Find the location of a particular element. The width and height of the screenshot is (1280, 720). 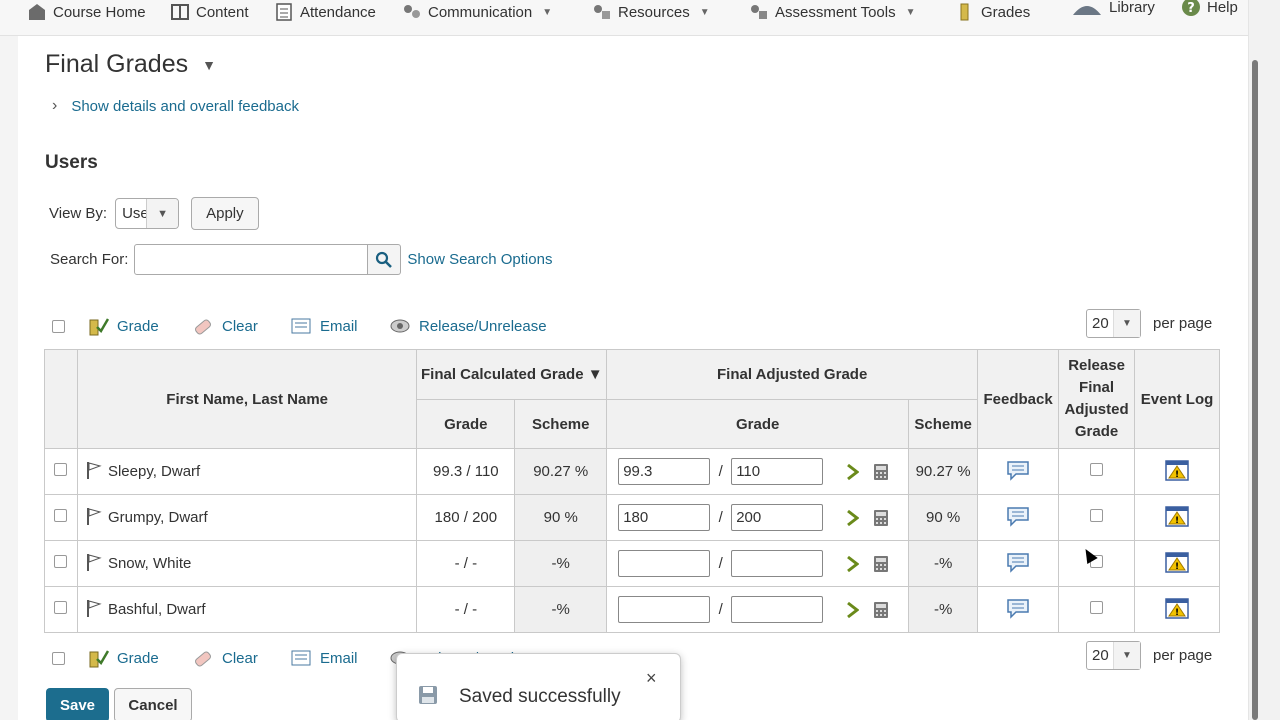

adj-grade-cell: 180 / 200 is located at coordinates (758, 517).